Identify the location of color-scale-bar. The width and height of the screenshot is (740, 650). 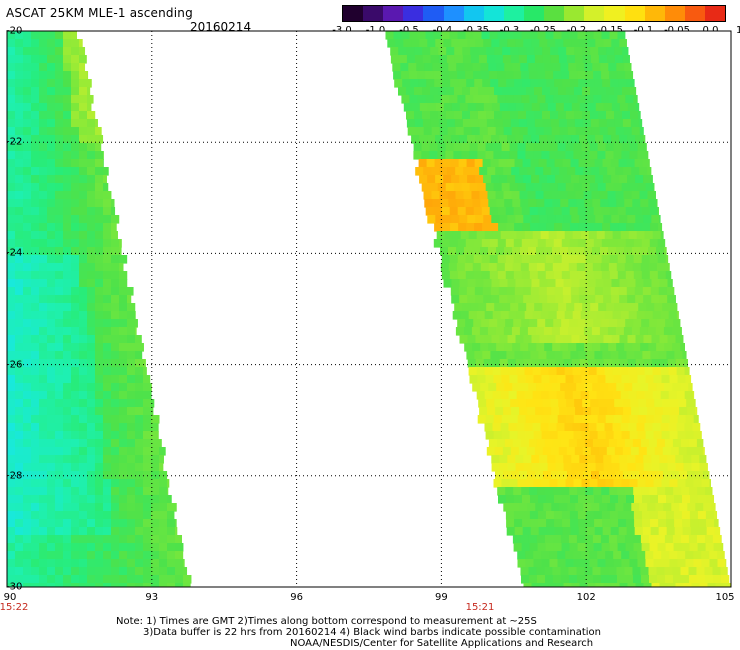
(534, 13).